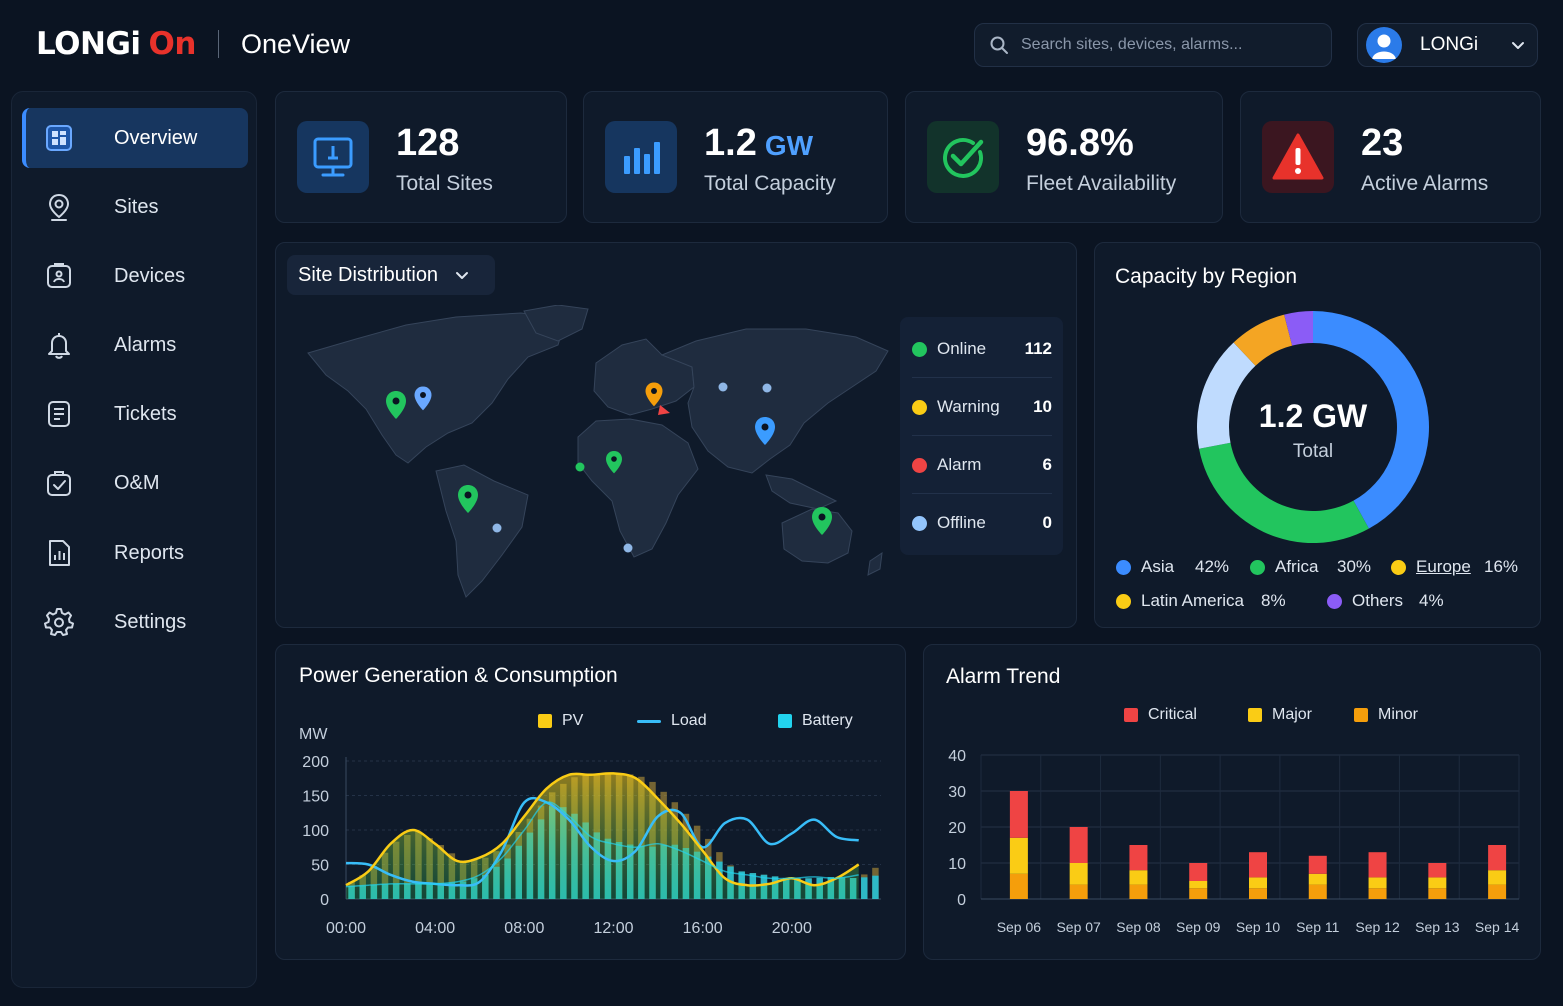 The height and width of the screenshot is (1006, 1563). Describe the element at coordinates (1354, 566) in the screenshot. I see `legend-percent: 30%` at that location.